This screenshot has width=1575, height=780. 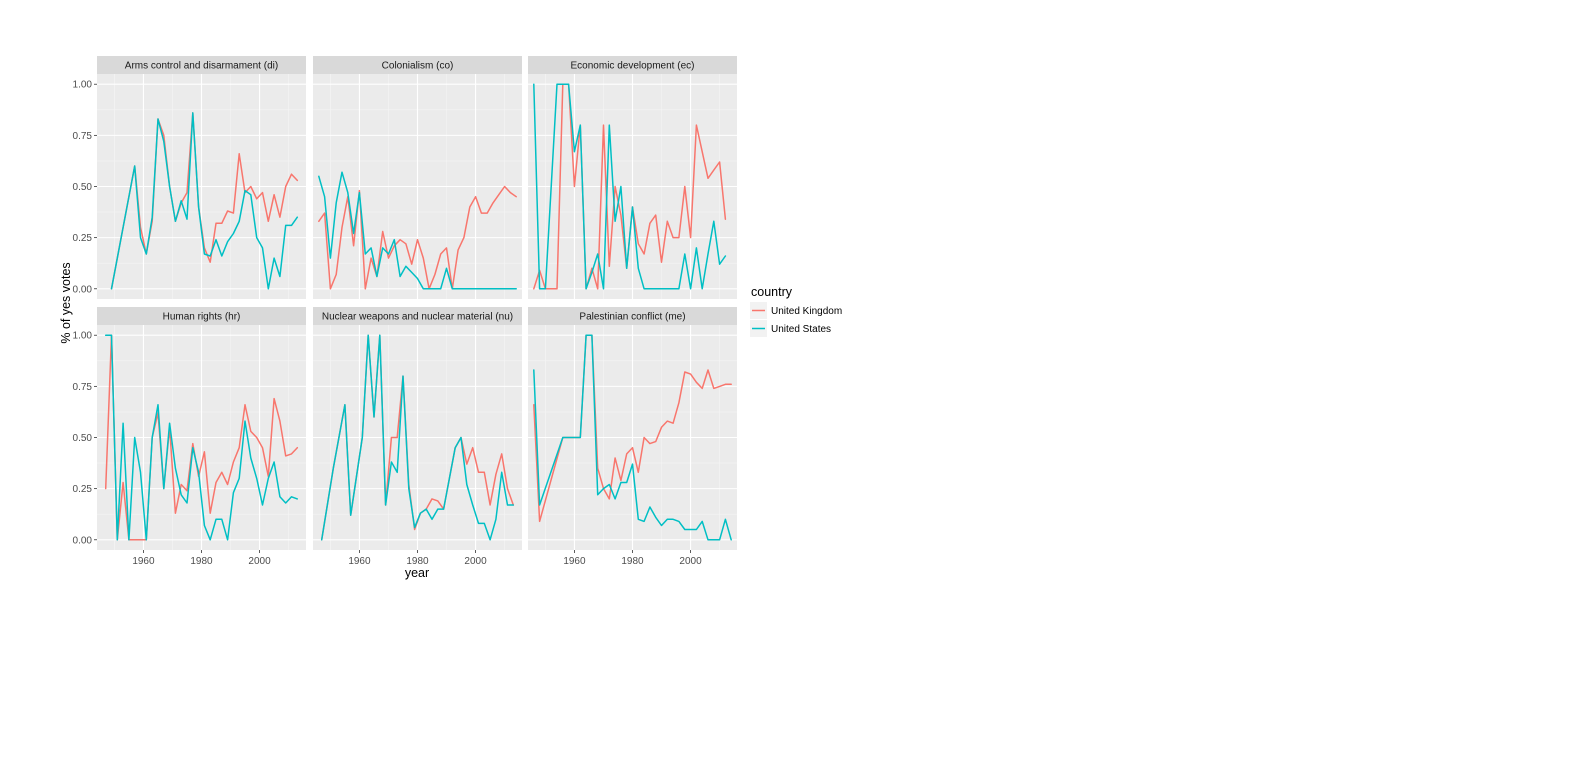 I want to click on facet-title: Economic development (ec), so click(x=633, y=66).